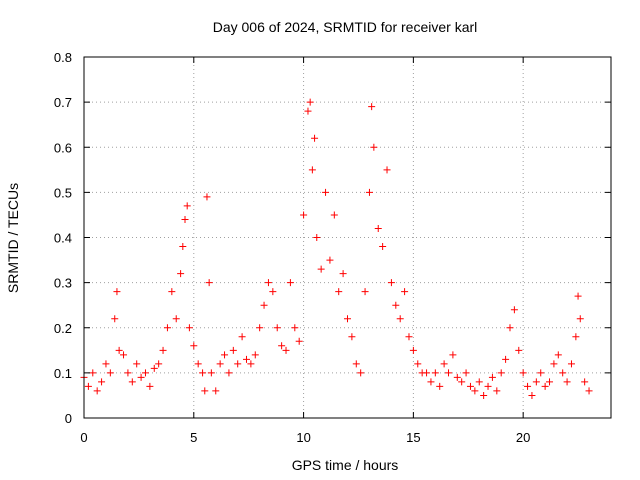 The width and height of the screenshot is (640, 480). What do you see at coordinates (83, 437) in the screenshot?
I see `x-tick-label: 0` at bounding box center [83, 437].